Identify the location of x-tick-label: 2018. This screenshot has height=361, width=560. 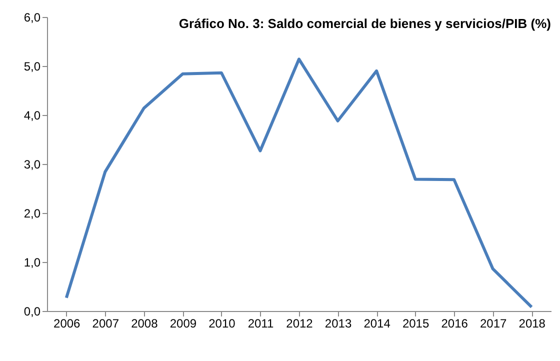
(532, 323).